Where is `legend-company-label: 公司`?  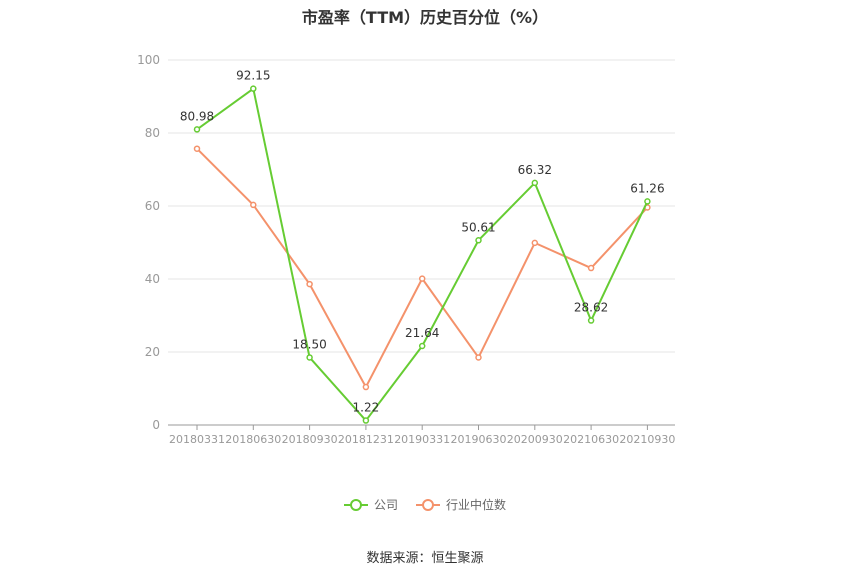 legend-company-label: 公司 is located at coordinates (385, 505).